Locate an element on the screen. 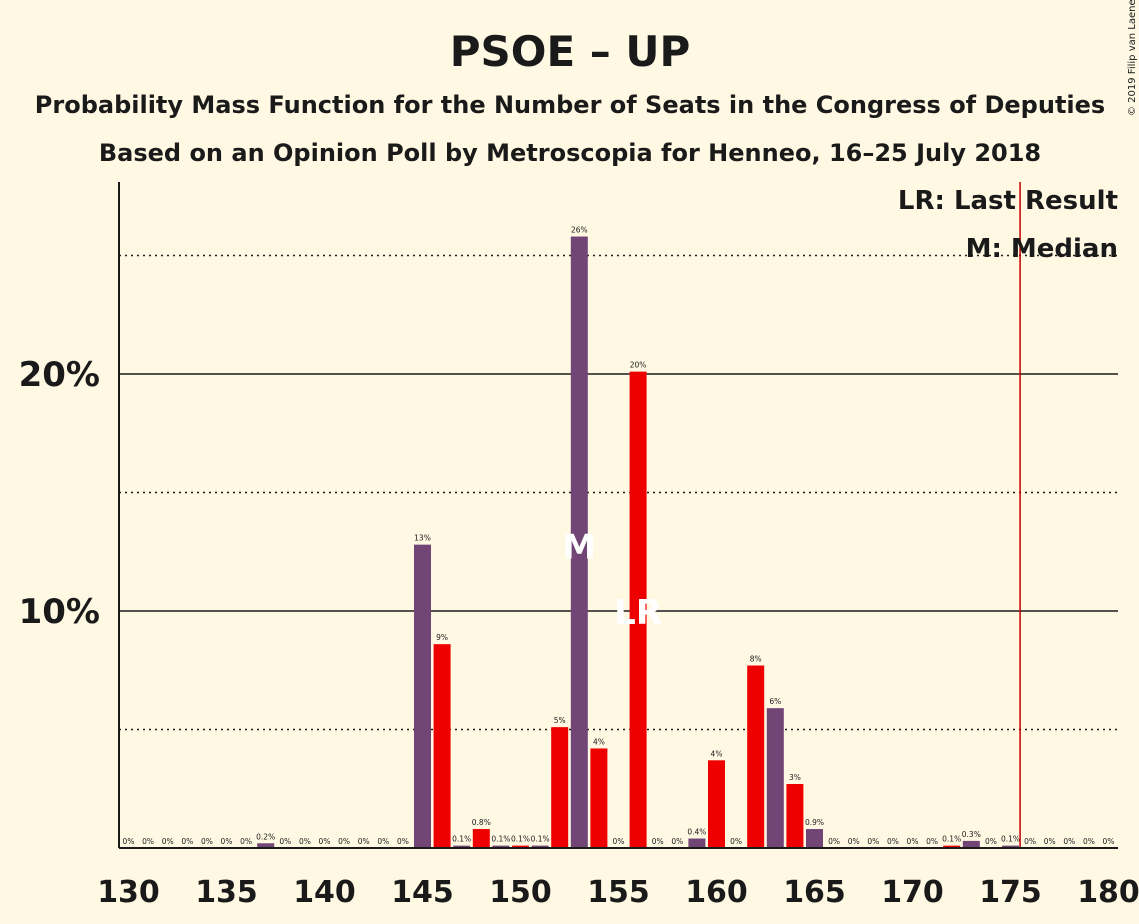  bar-label-136: 0% is located at coordinates (246, 841).